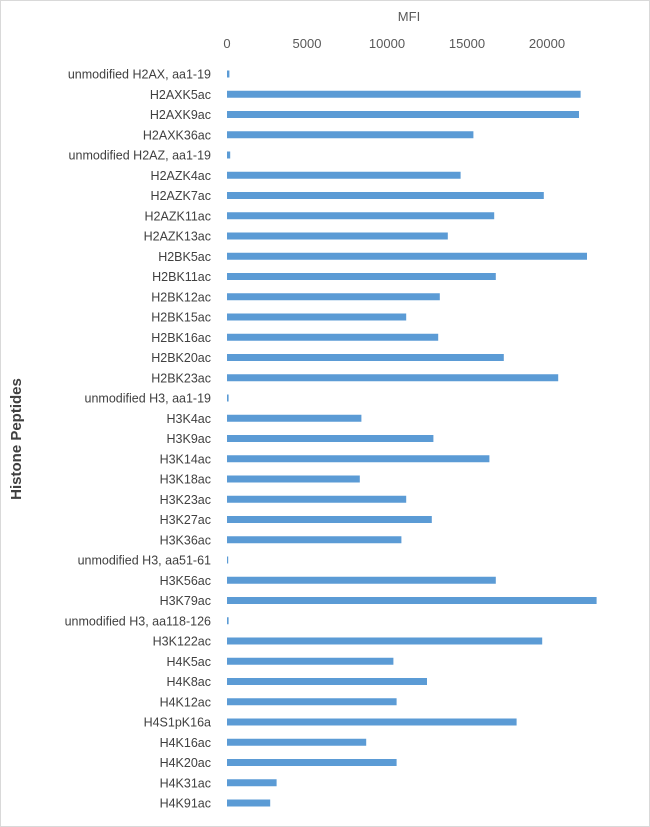  What do you see at coordinates (185, 783) in the screenshot?
I see `category-label: H4K31ac` at bounding box center [185, 783].